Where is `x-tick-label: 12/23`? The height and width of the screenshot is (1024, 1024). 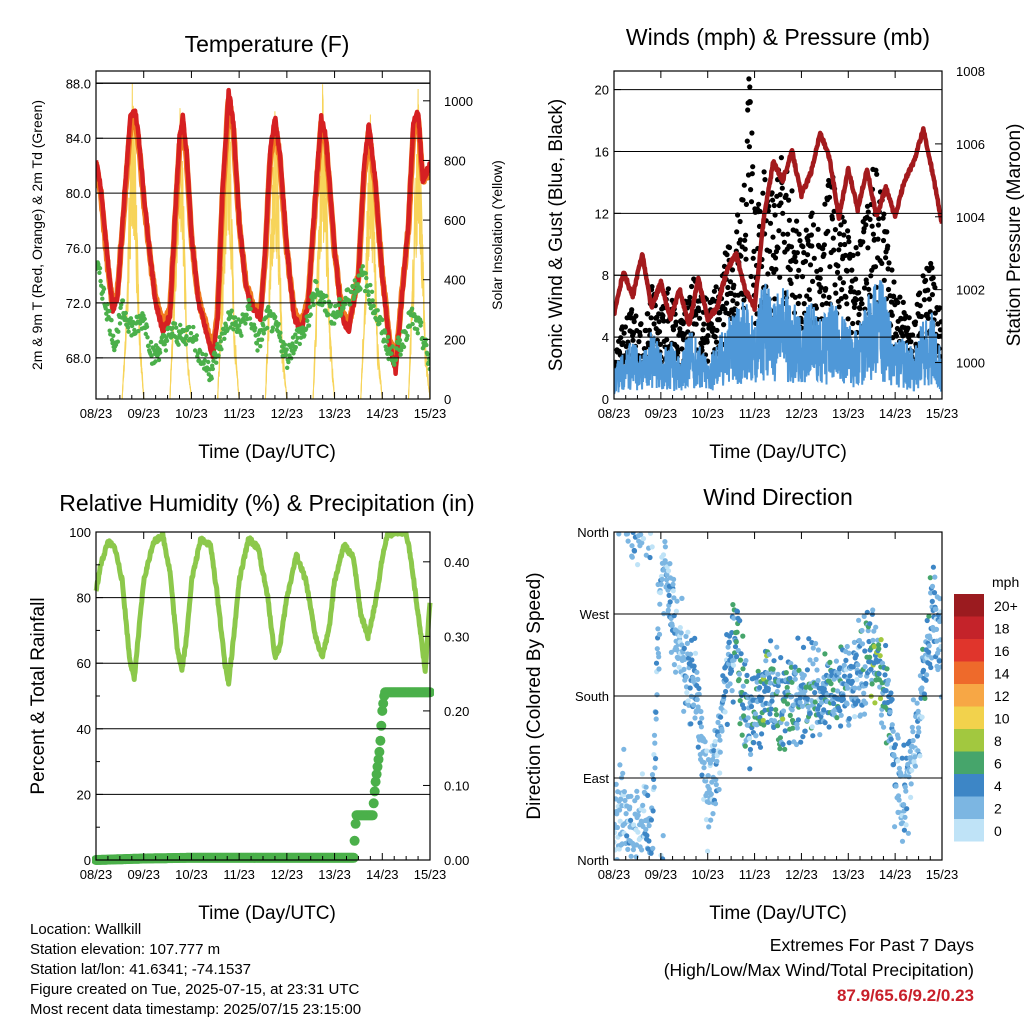
x-tick-label: 12/23 is located at coordinates (287, 413).